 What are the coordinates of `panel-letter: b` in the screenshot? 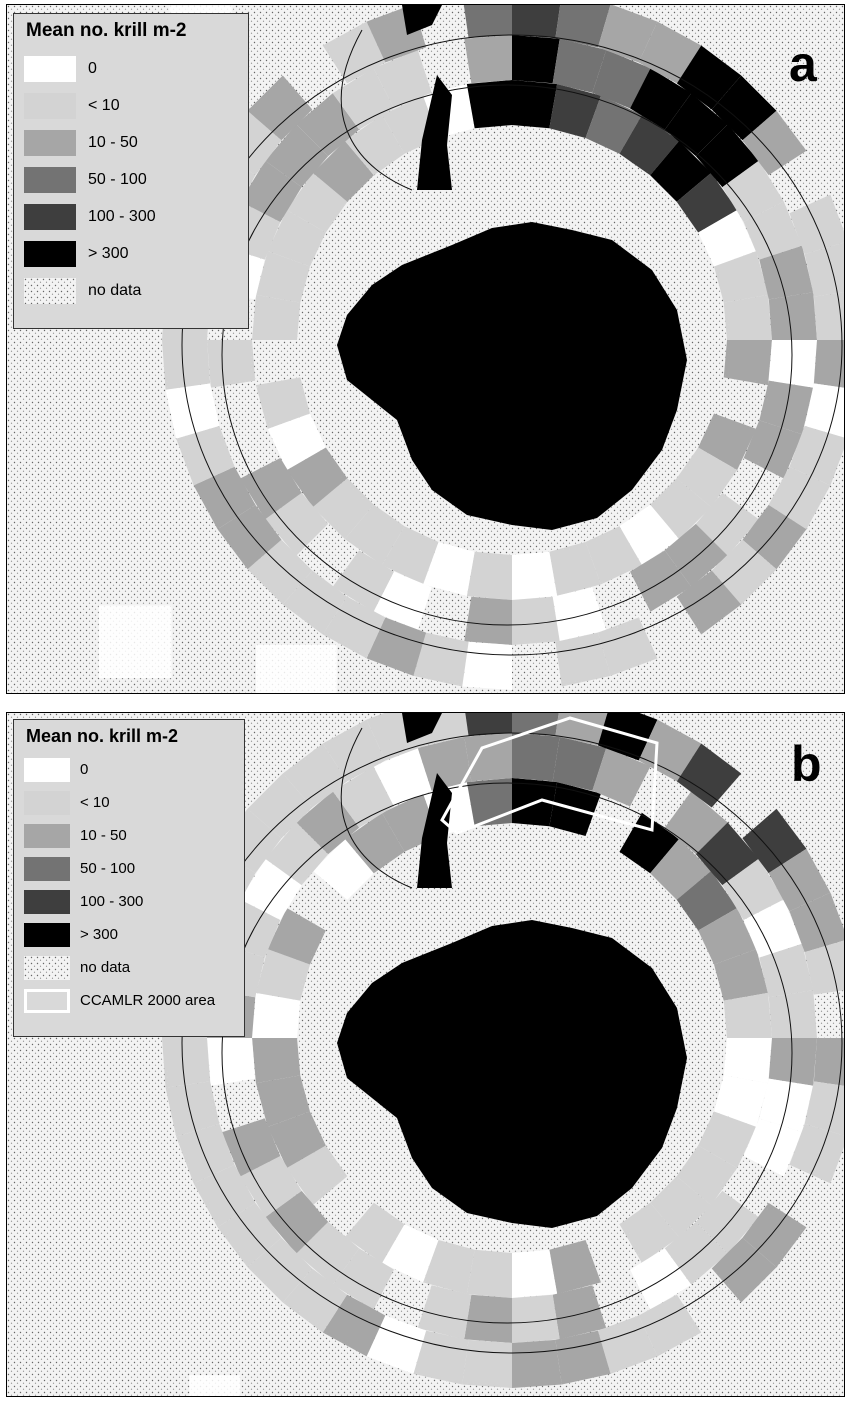 It's located at (806, 764).